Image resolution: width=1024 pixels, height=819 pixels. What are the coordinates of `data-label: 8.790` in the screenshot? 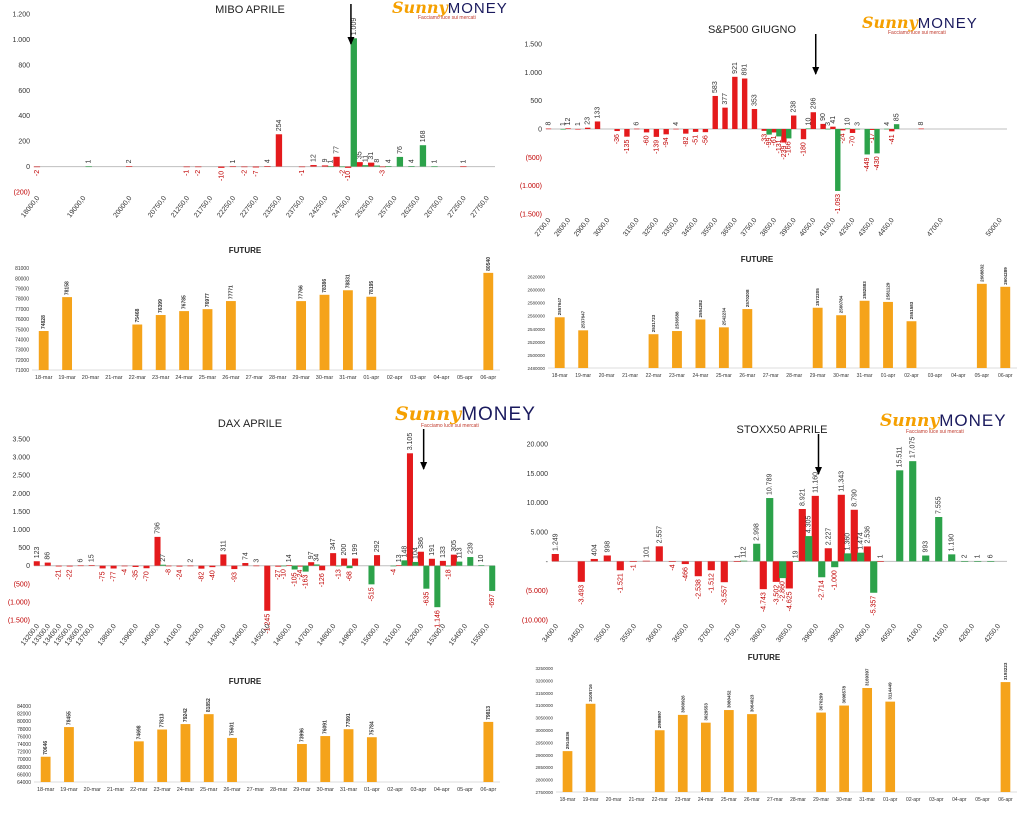 It's located at (854, 498).